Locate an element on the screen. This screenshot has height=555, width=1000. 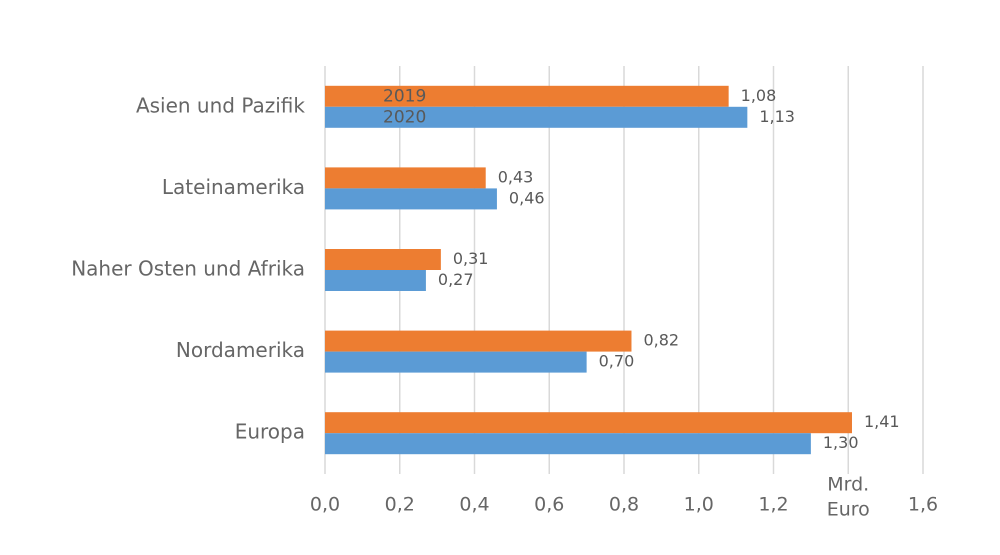
y-tick-label: Lateinamerika is located at coordinates (233, 187).